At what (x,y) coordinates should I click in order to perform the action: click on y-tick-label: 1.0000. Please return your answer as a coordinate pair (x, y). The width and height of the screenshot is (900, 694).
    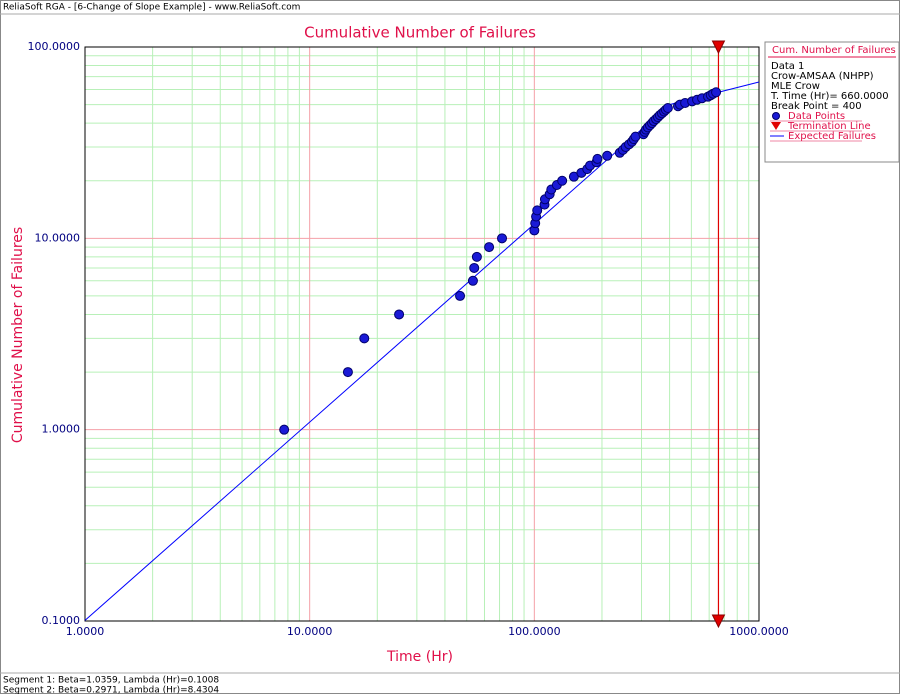
    Looking at the image, I should click on (61, 429).